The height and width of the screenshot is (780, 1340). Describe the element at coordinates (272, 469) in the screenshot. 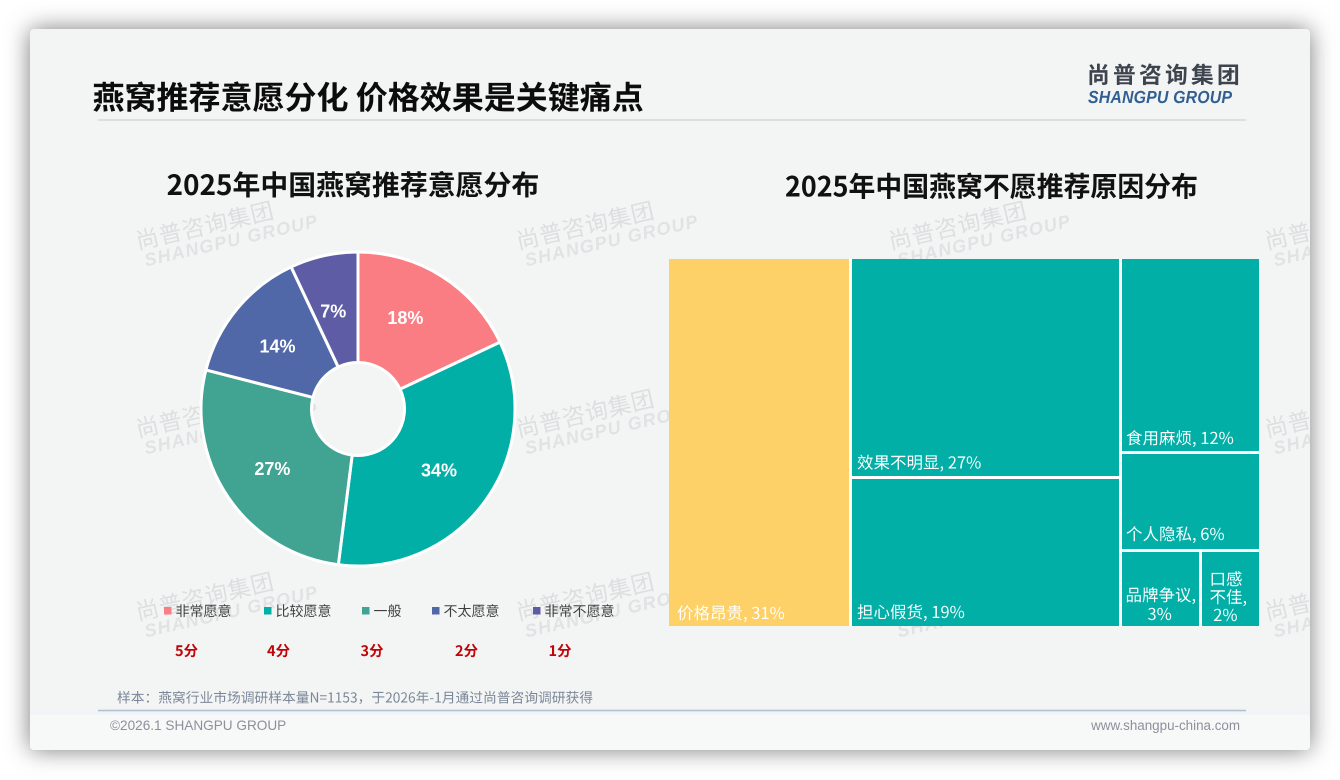

I see `svg-text: 27%` at that location.